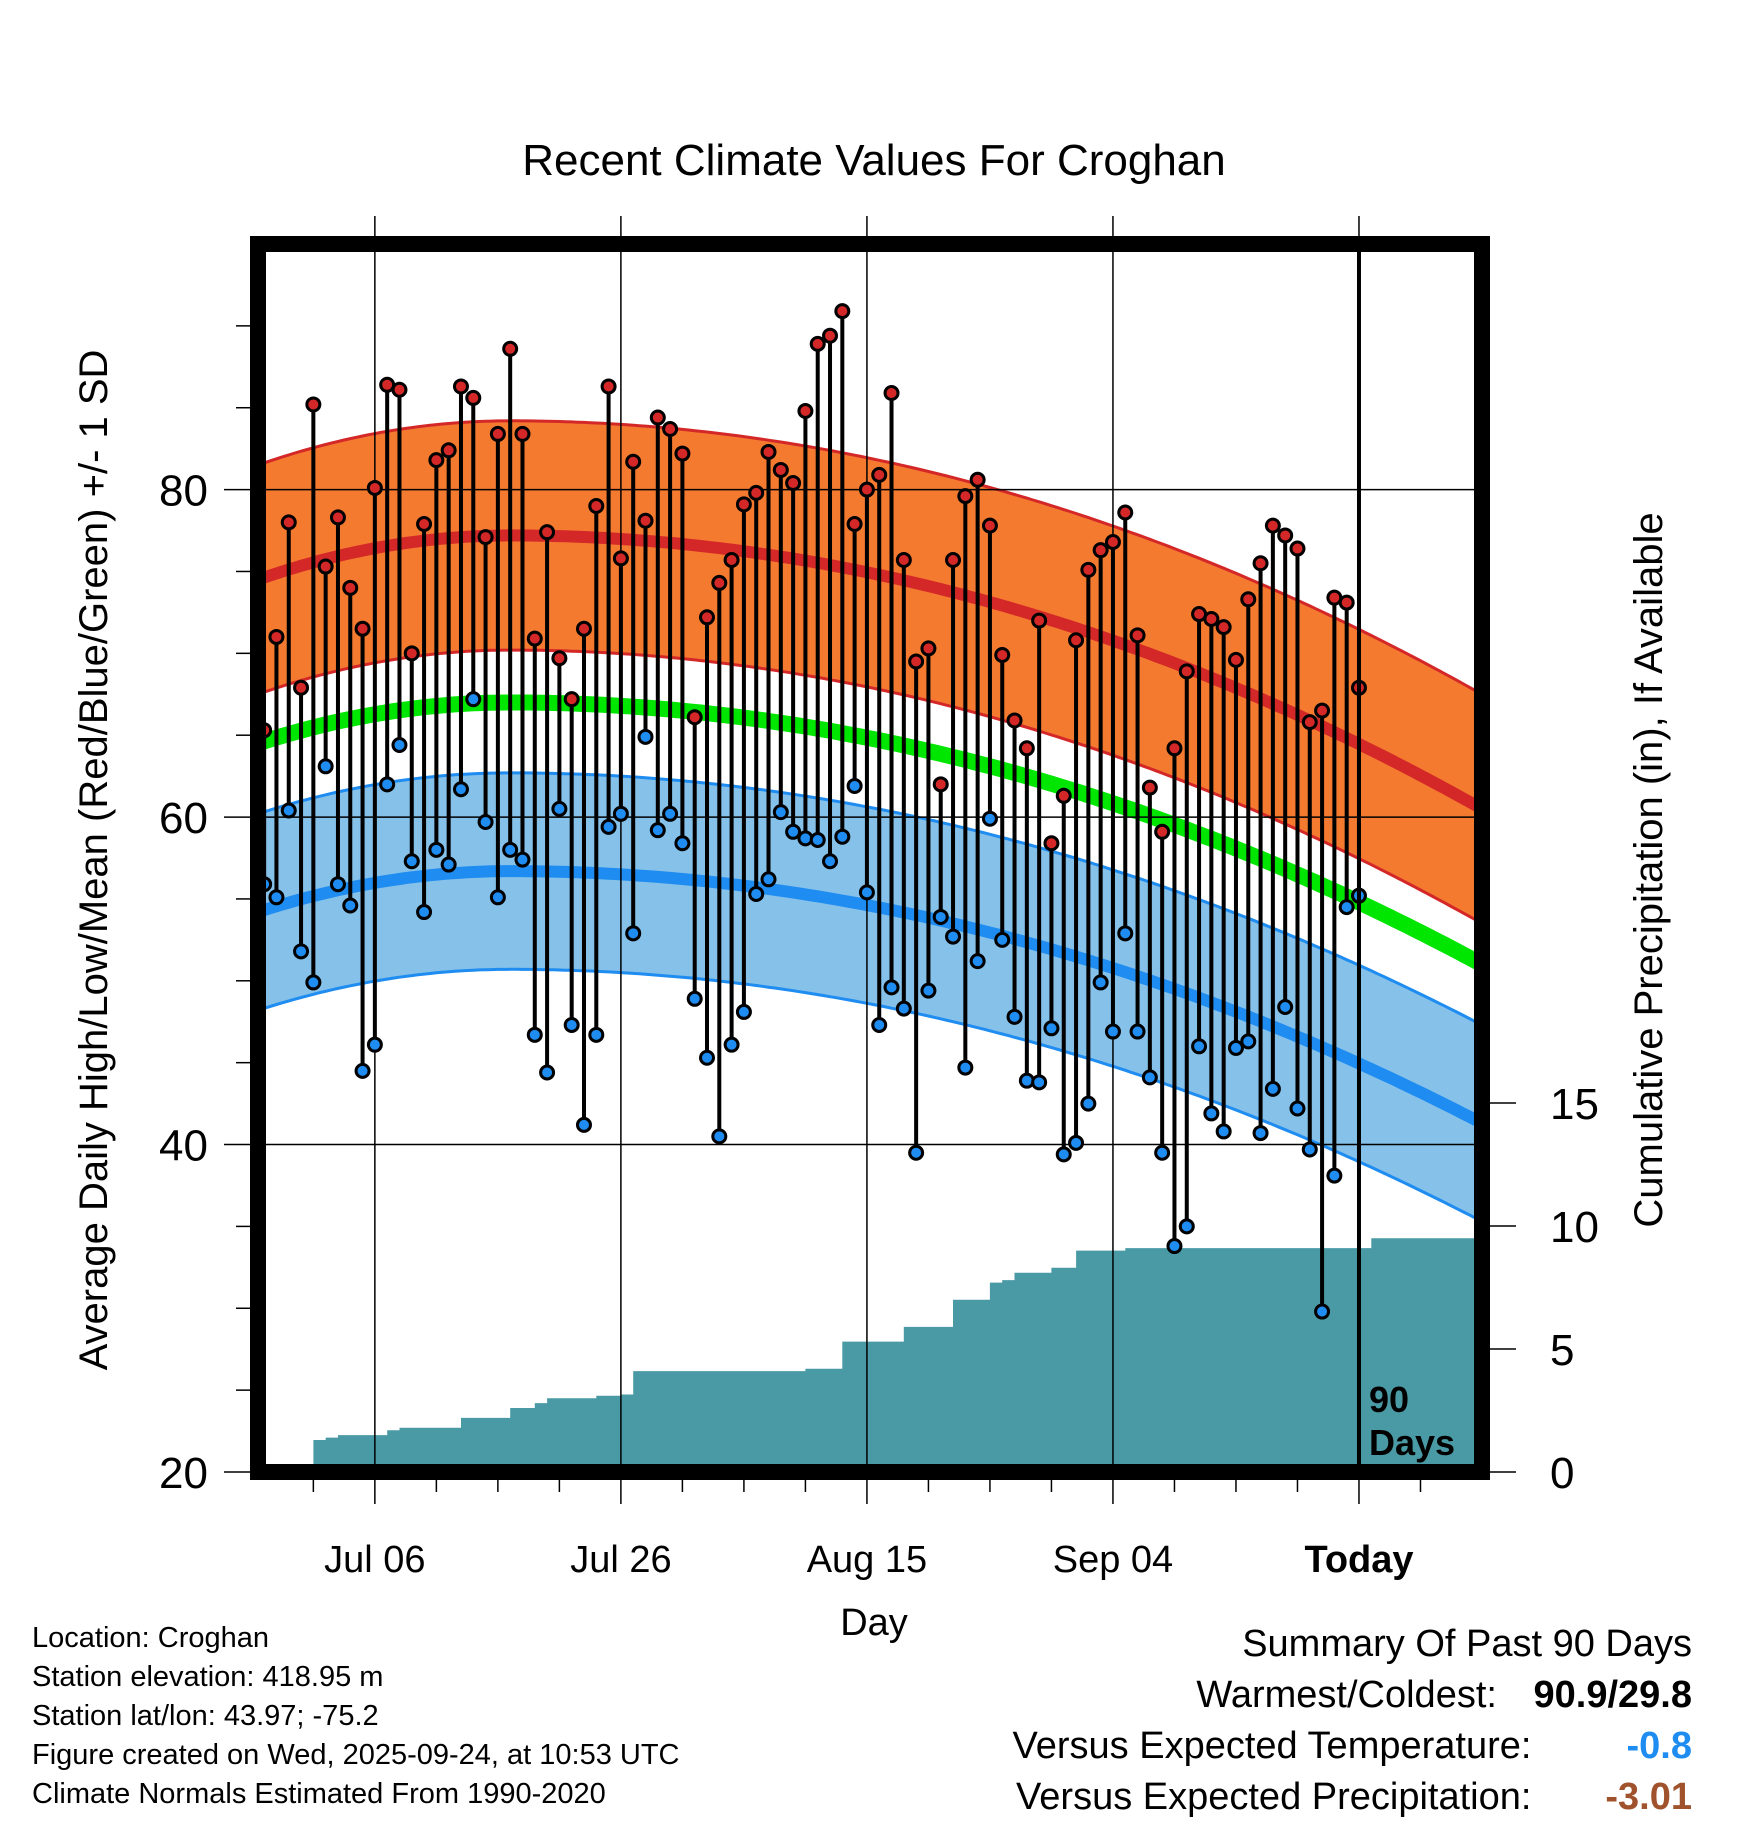 The image size is (1748, 1828). I want to click on summary-precip-row: Versus Expected Precipitation: -3.01, so click(1352, 1797).